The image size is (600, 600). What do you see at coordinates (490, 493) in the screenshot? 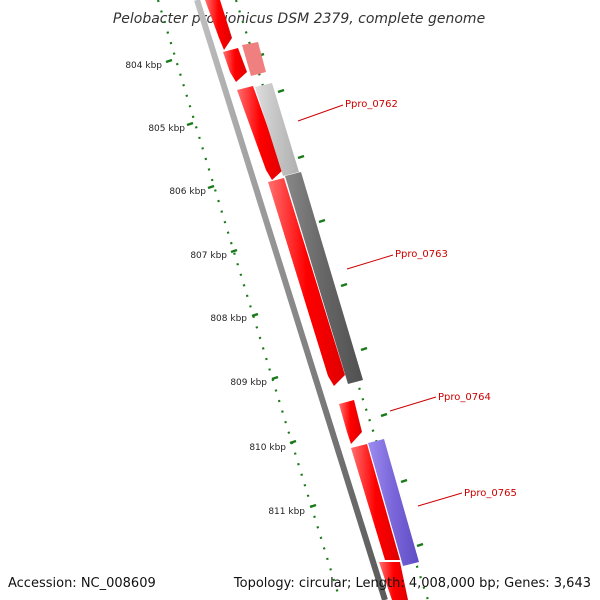
I see `gene-label: Ppro_0765` at bounding box center [490, 493].